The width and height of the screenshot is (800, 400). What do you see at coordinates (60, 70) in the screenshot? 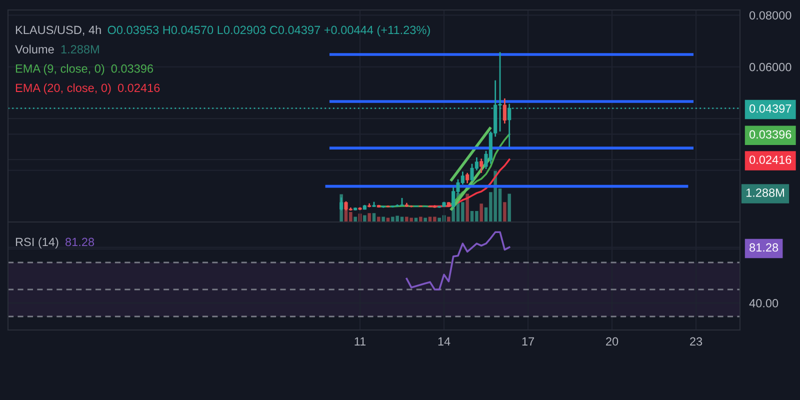
I see `text: EMA (9, close, 0)` at bounding box center [60, 70].